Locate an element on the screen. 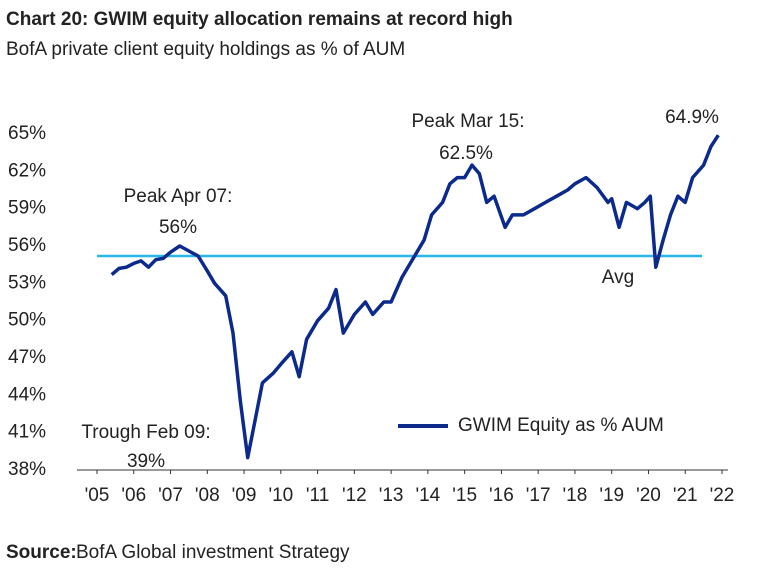 This screenshot has height=575, width=769. x-tick-label: '14 is located at coordinates (427, 495).